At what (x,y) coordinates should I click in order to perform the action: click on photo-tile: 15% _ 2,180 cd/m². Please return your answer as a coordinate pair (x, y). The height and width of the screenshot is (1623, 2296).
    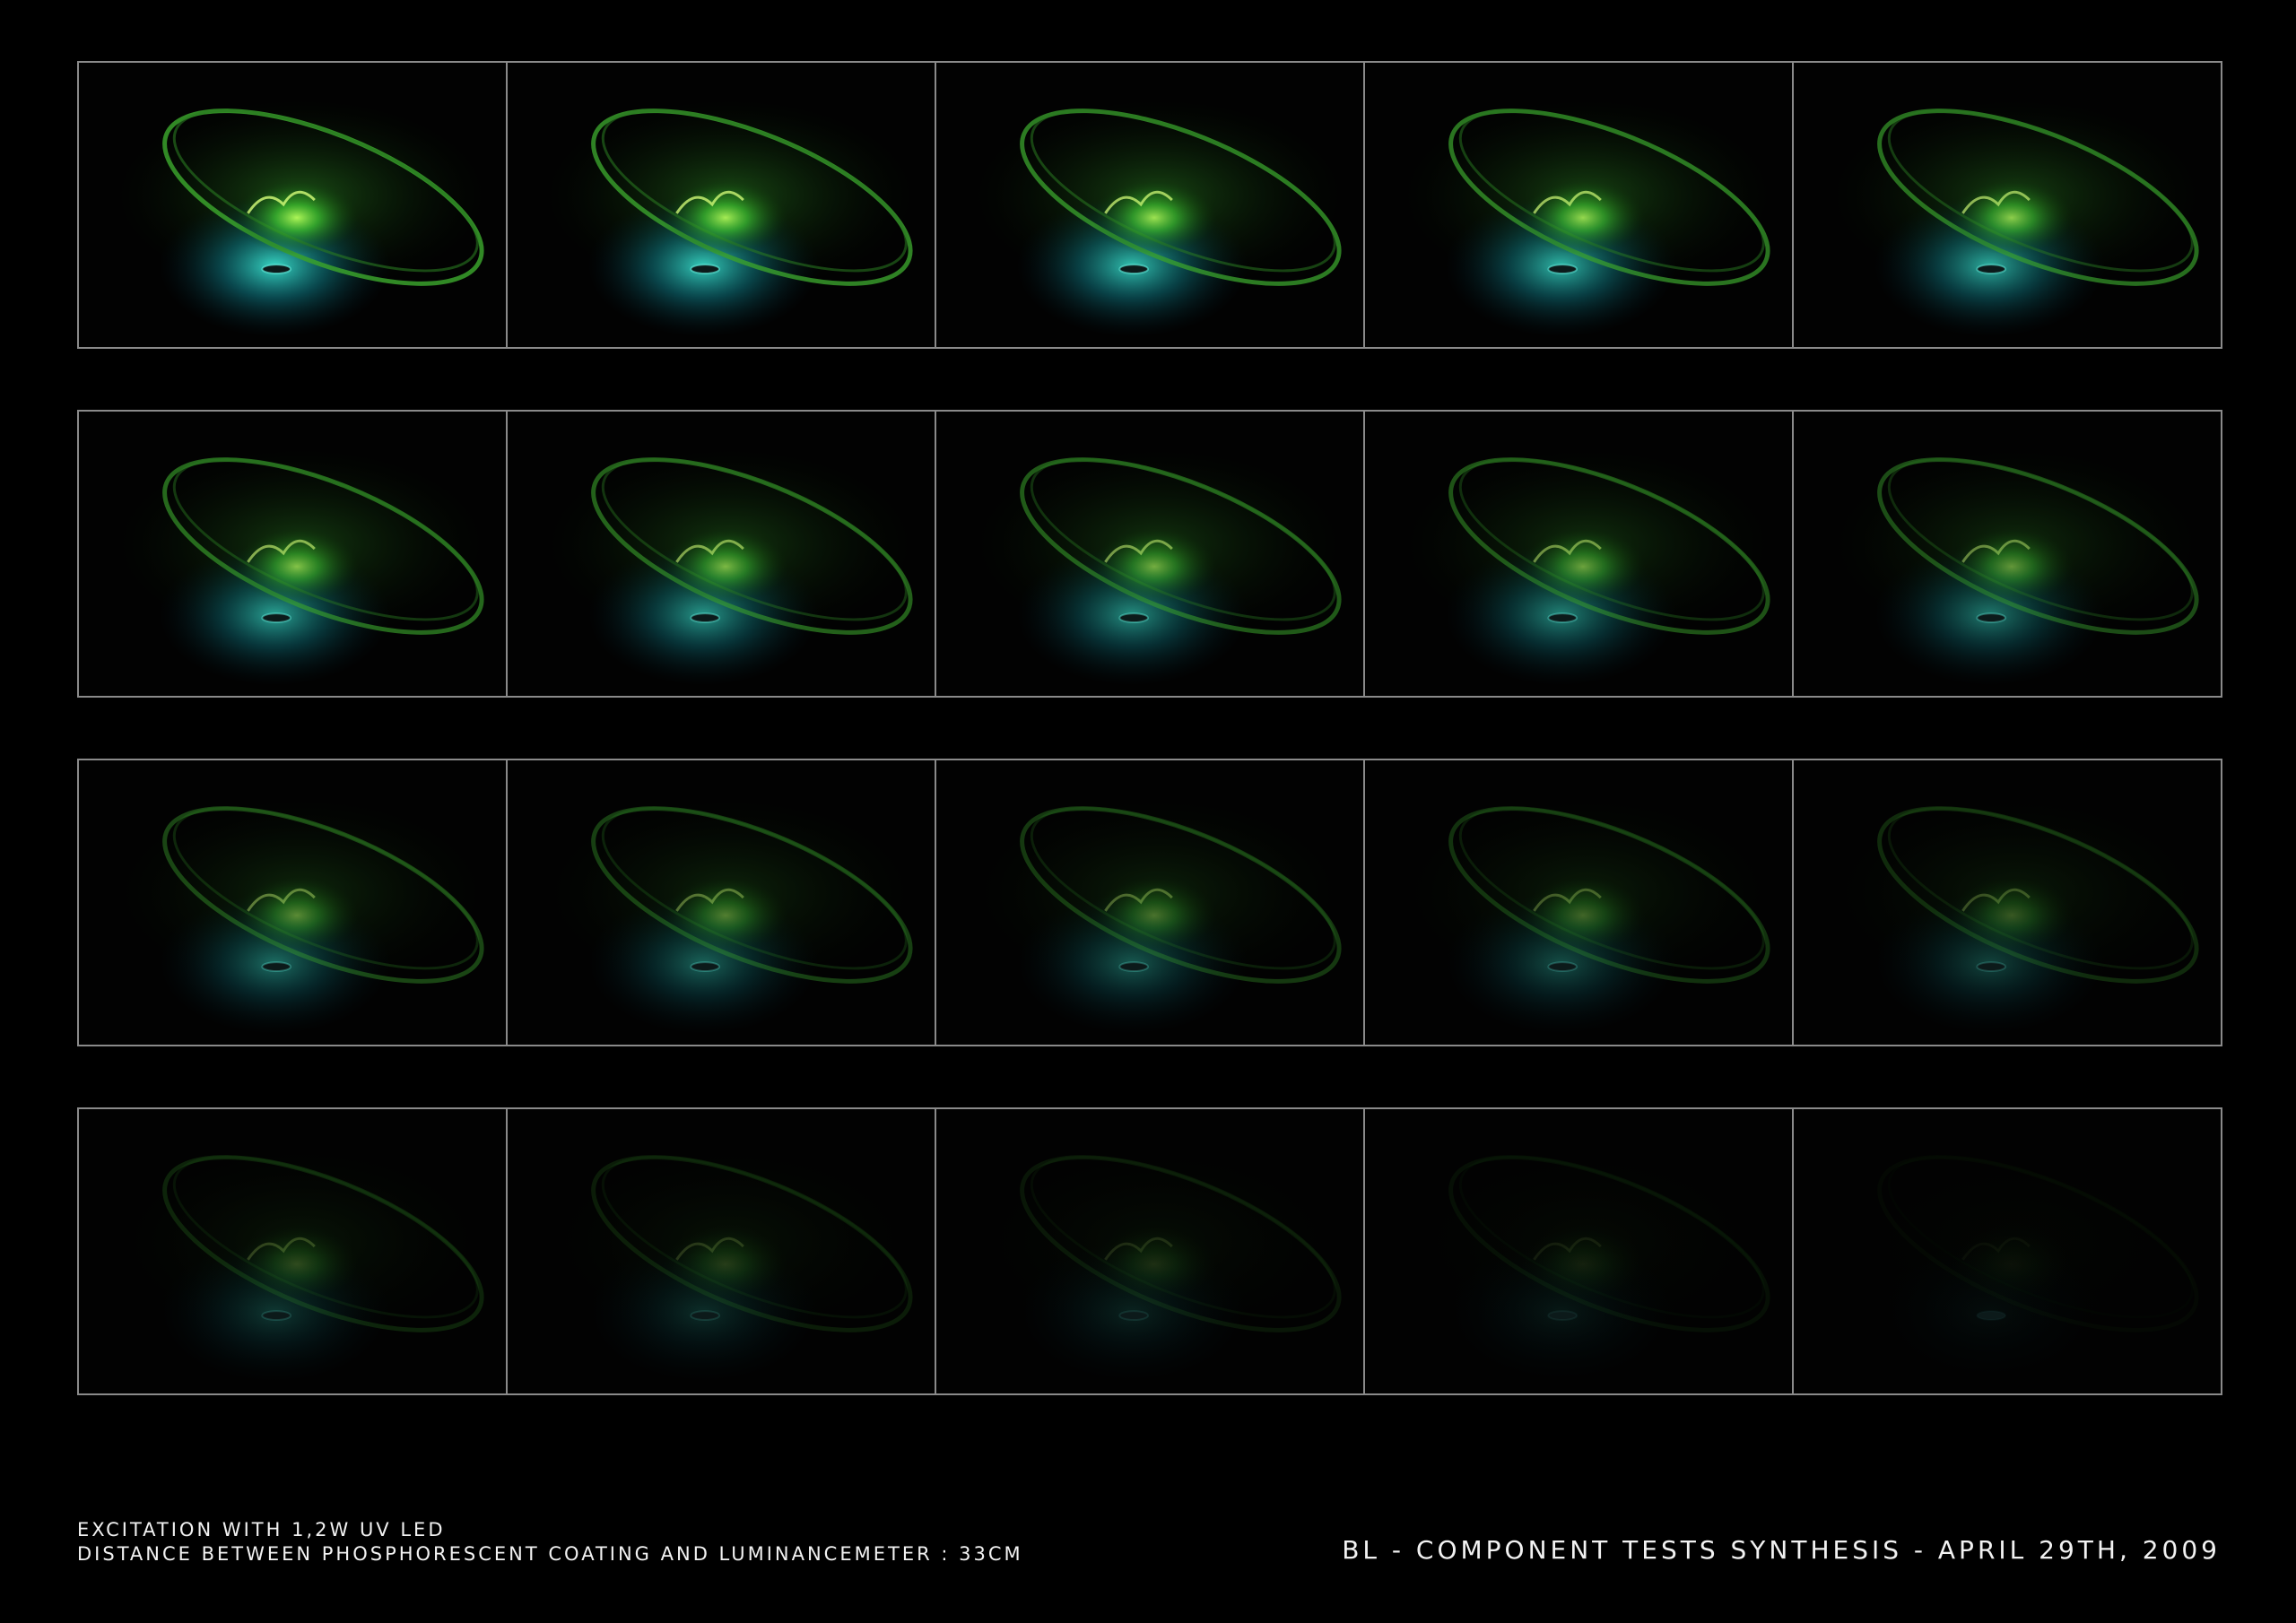
    Looking at the image, I should click on (1150, 1251).